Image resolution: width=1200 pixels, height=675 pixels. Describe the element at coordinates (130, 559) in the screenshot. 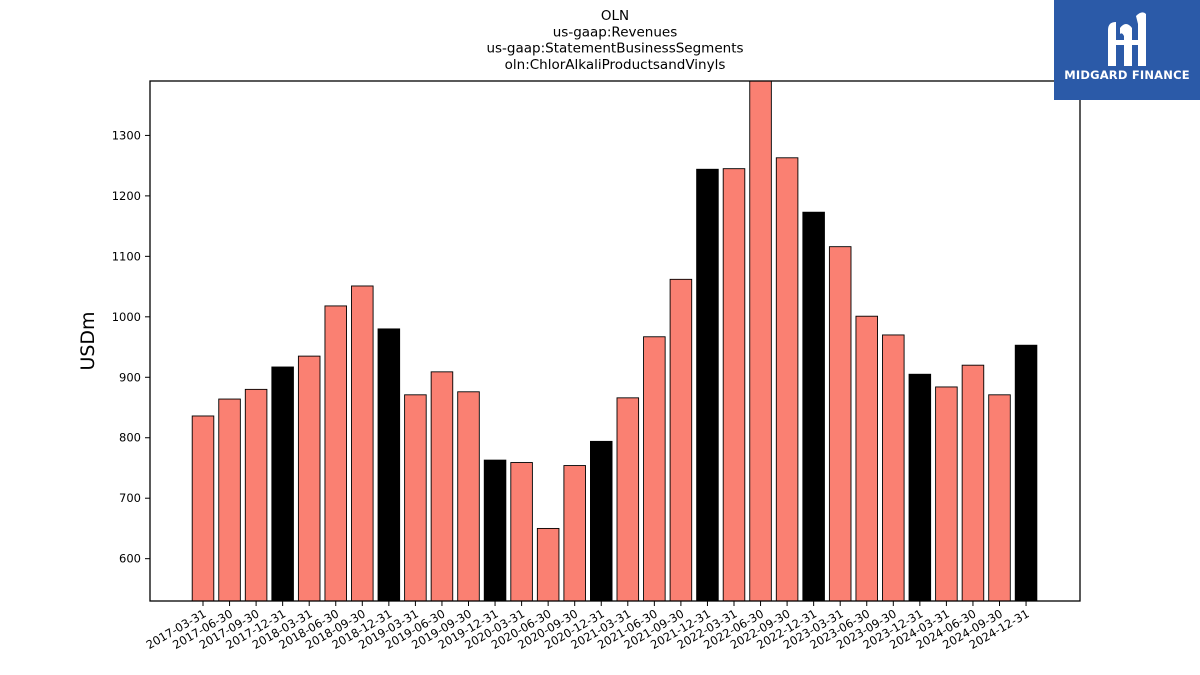

I see `y-tick-label: 600` at that location.